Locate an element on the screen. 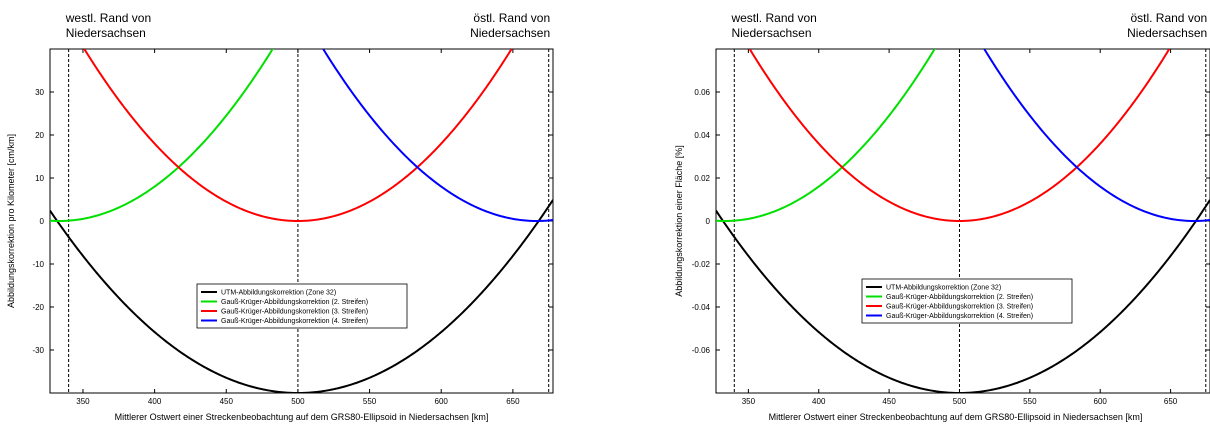 This screenshot has width=1210, height=426. y-tick-label: -10 is located at coordinates (38, 264).